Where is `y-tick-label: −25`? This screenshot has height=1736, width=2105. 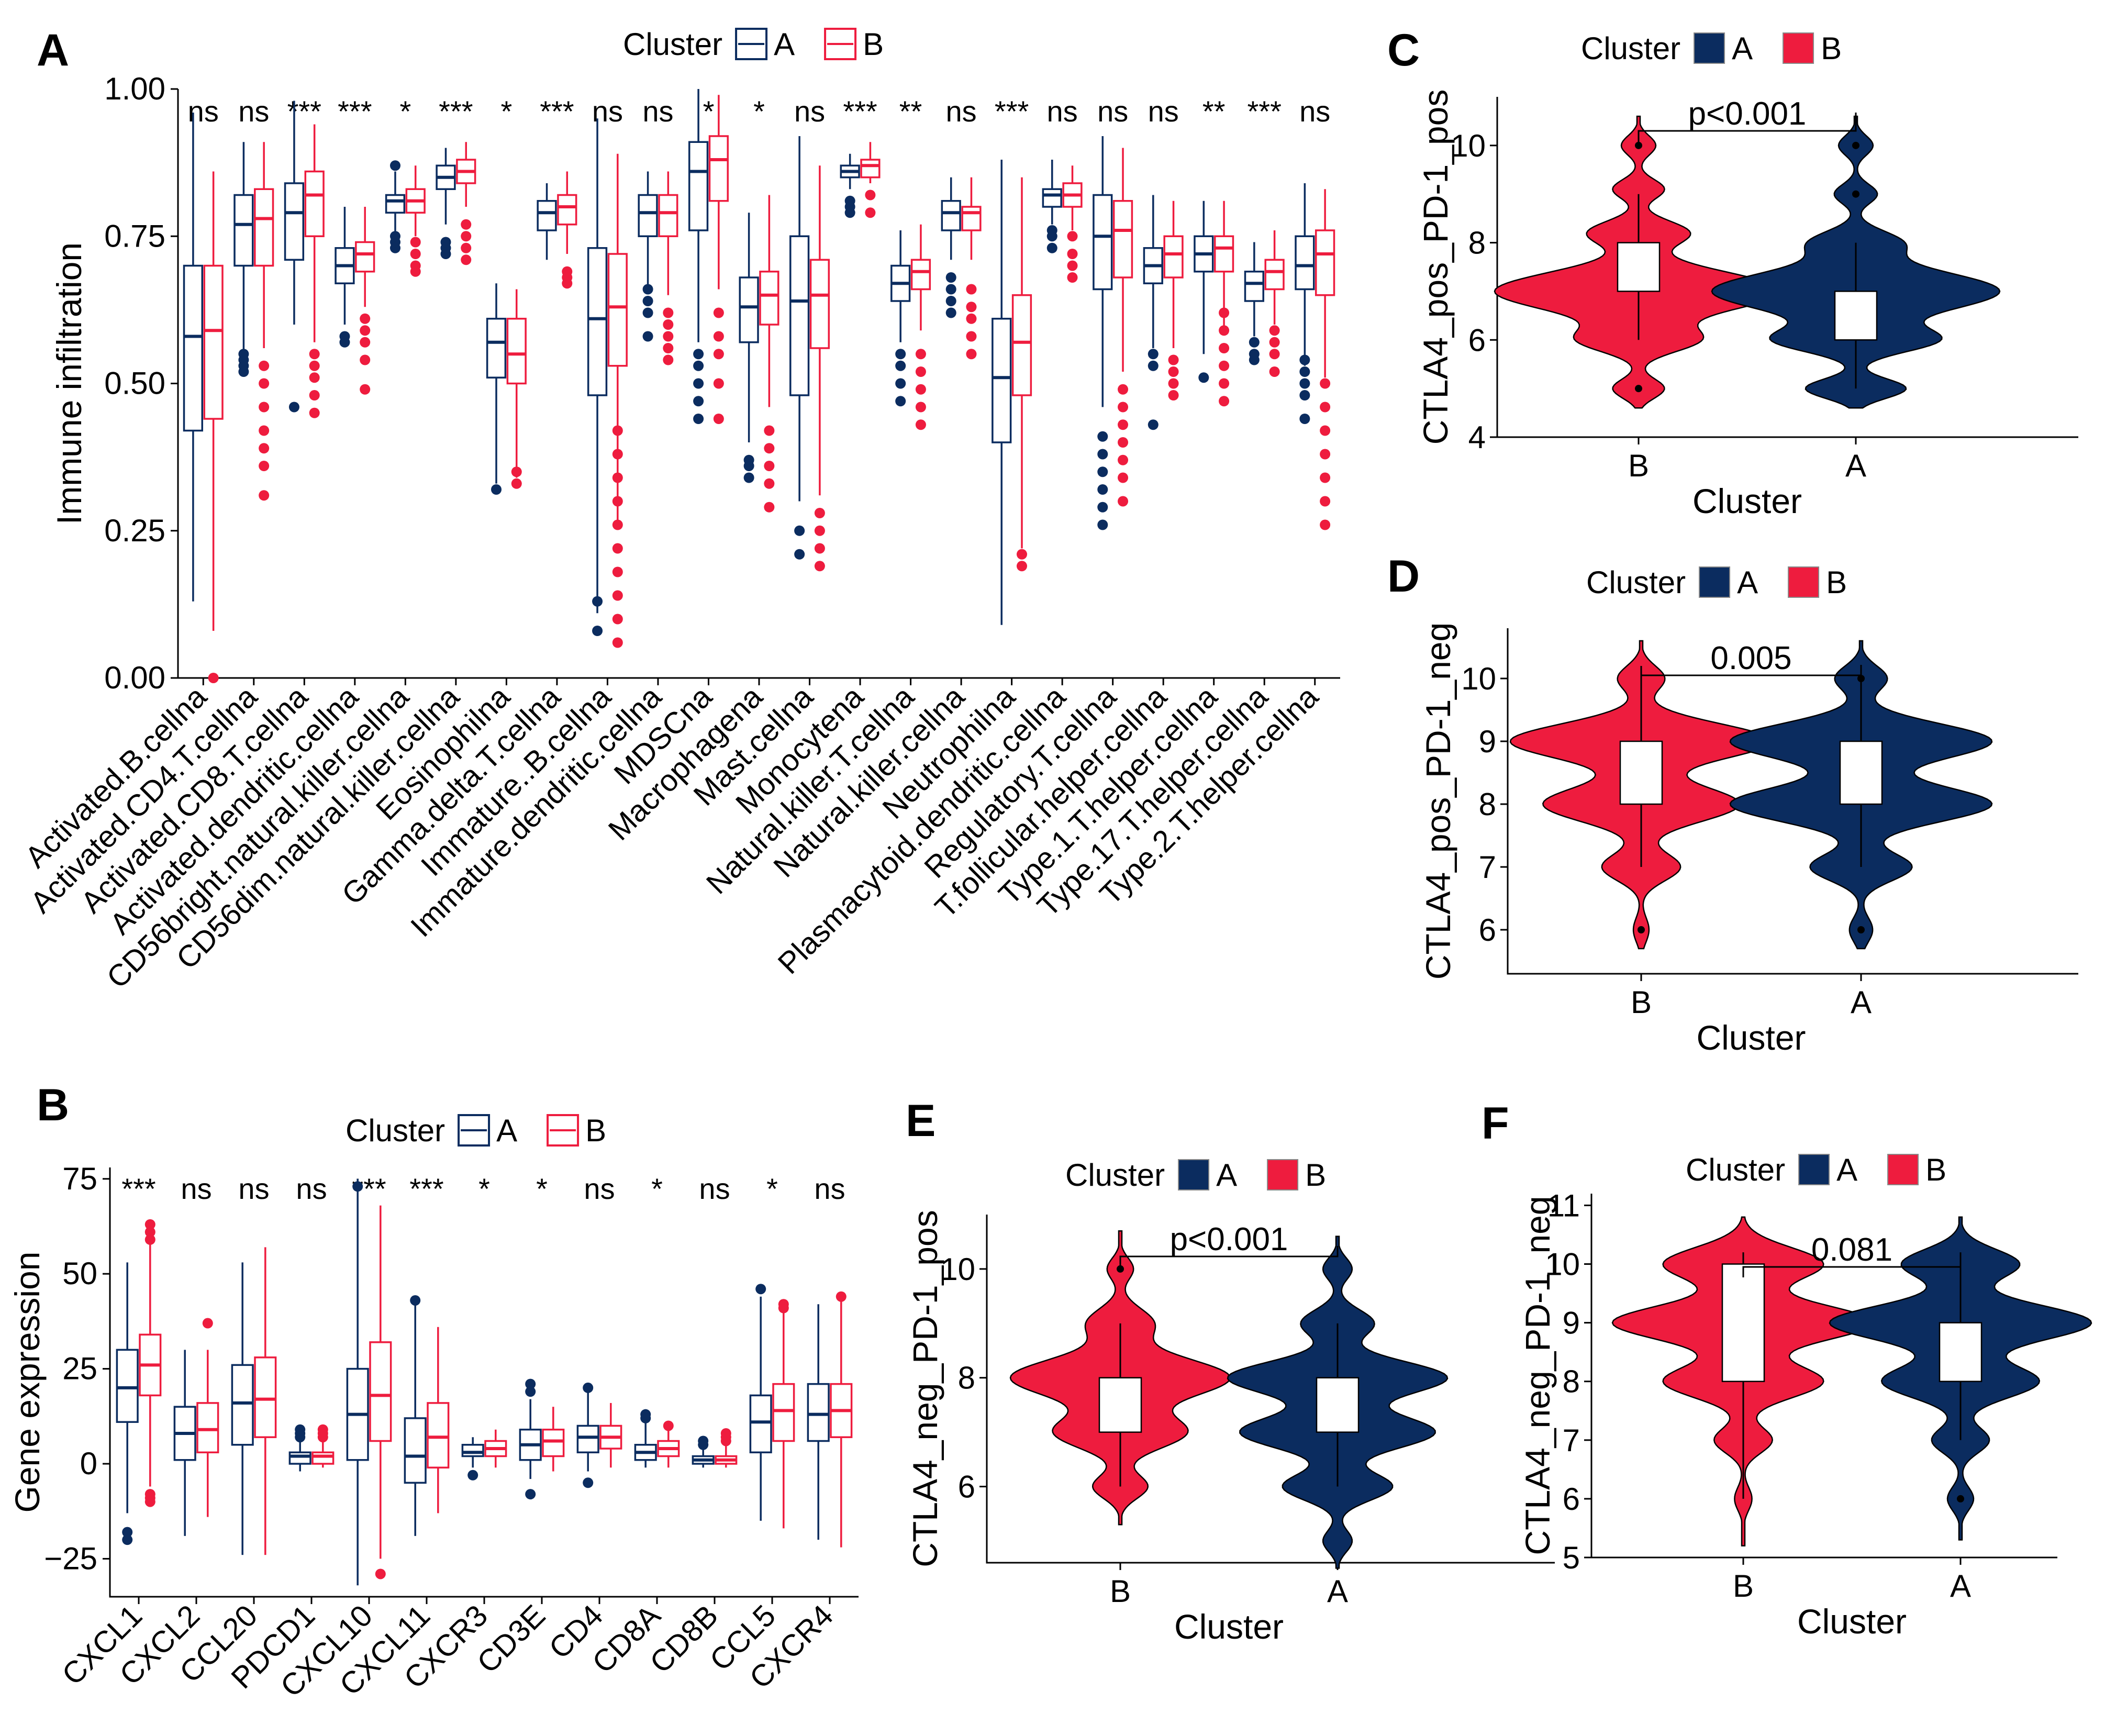
y-tick-label: −25 is located at coordinates (71, 1558).